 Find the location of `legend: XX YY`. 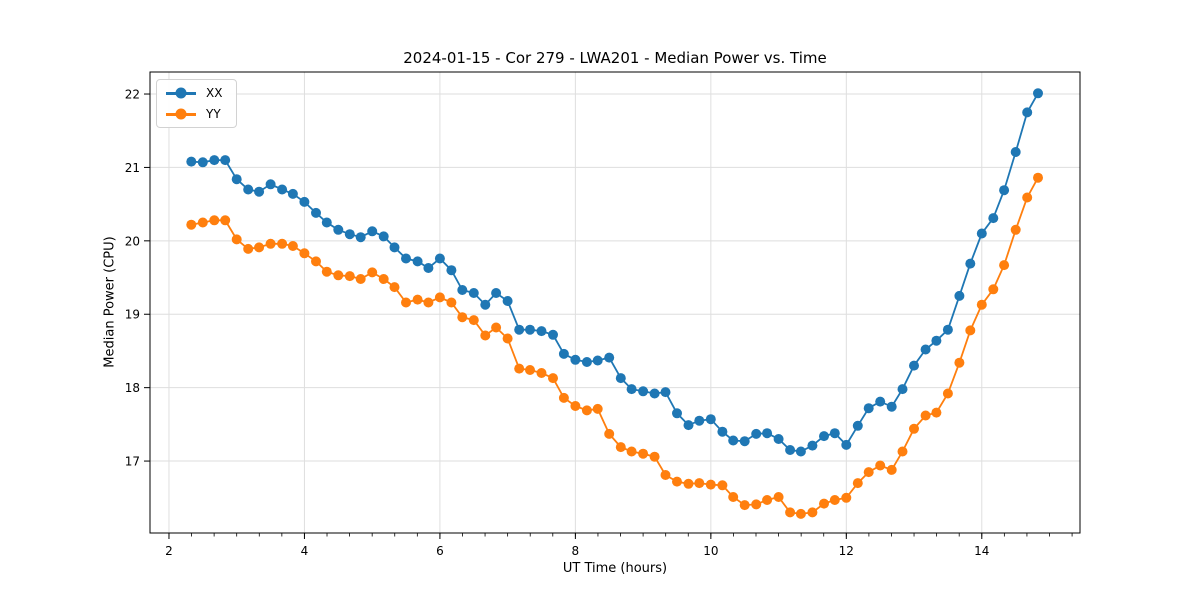

legend: XX YY is located at coordinates (197, 103).